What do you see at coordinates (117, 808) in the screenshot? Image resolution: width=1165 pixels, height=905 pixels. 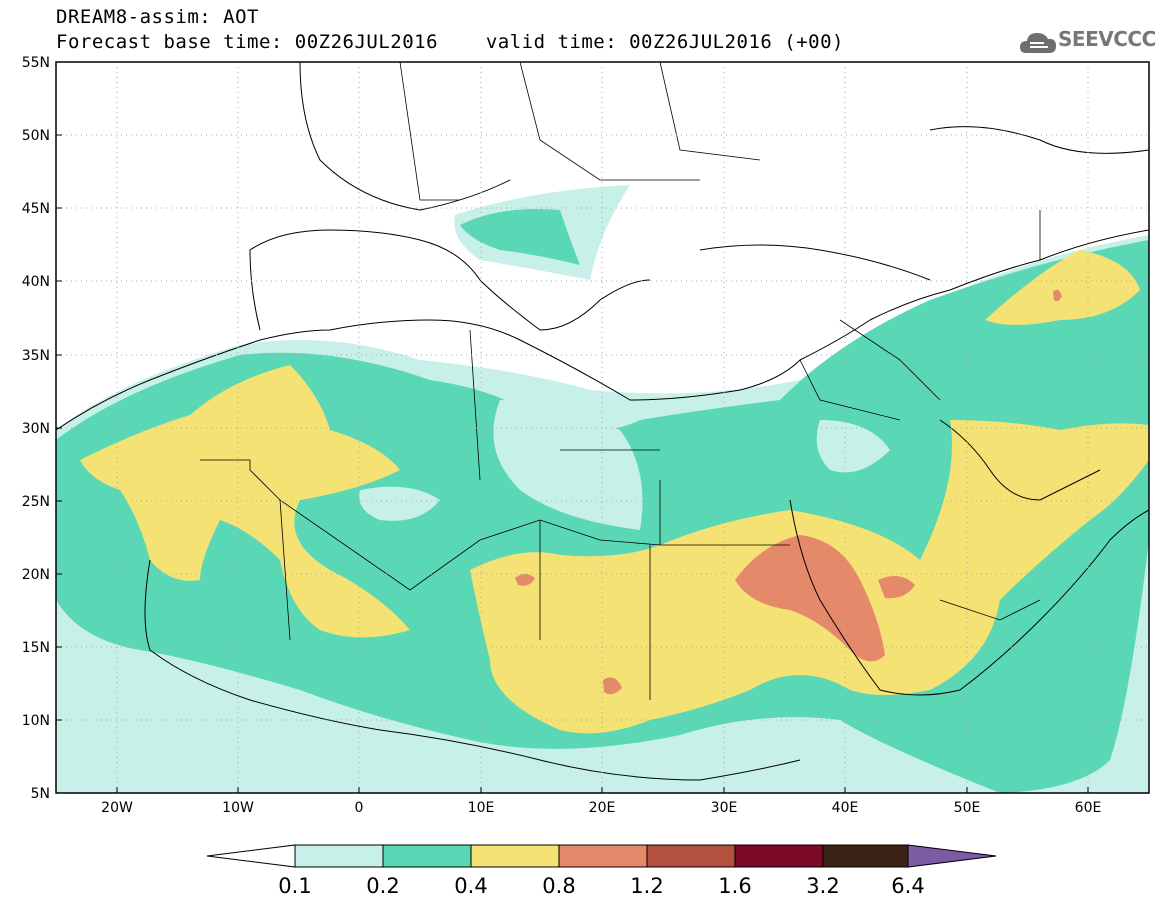 I see `lon-label: 20W` at bounding box center [117, 808].